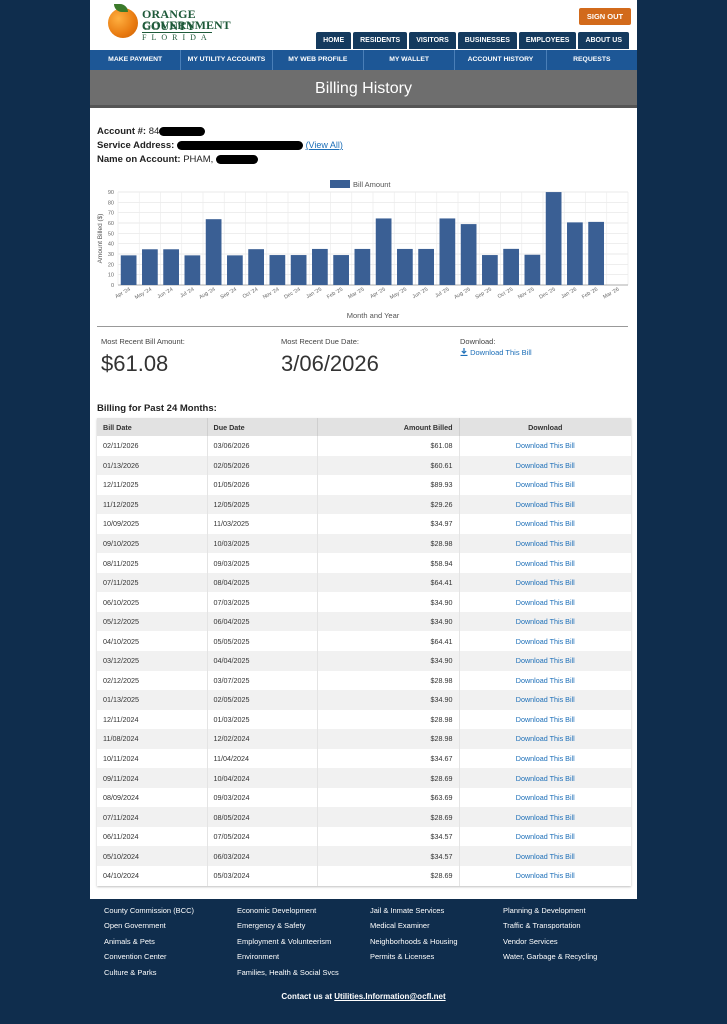 This screenshot has width=727, height=1024. What do you see at coordinates (111, 265) in the screenshot?
I see `y-tick-label: 20` at bounding box center [111, 265].